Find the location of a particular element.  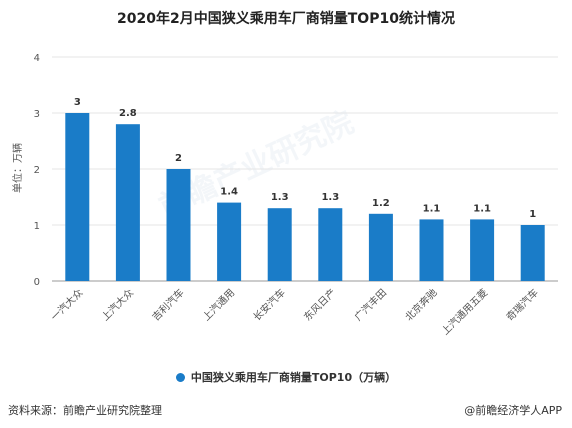

y-tick-label: 1 is located at coordinates (37, 226).